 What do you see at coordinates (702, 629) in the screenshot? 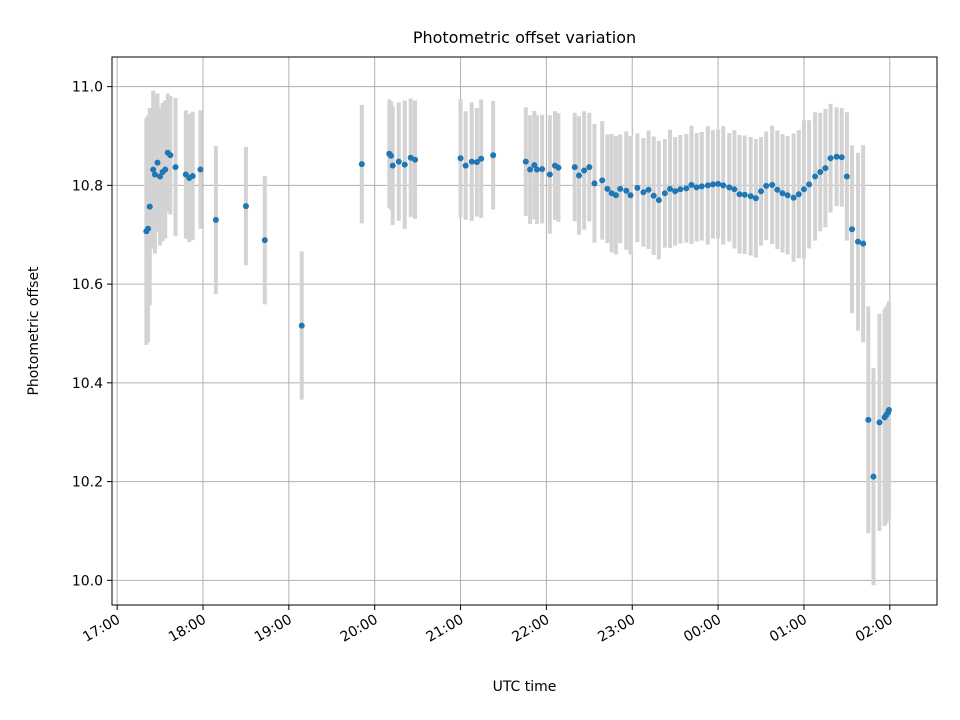
I see `x-tick-label: 00:00` at bounding box center [702, 629].